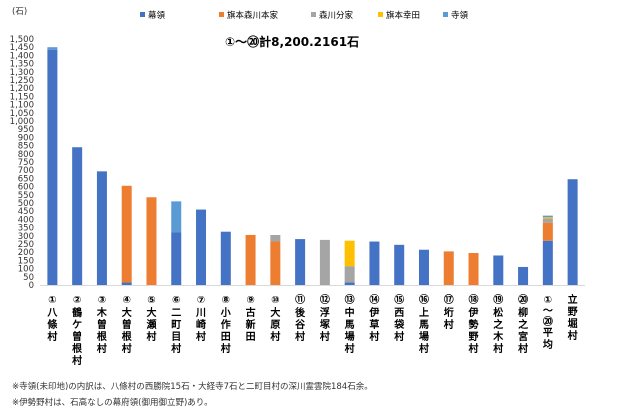 This screenshot has width=640, height=416. I want to click on x-category-label: 場, so click(424, 336).